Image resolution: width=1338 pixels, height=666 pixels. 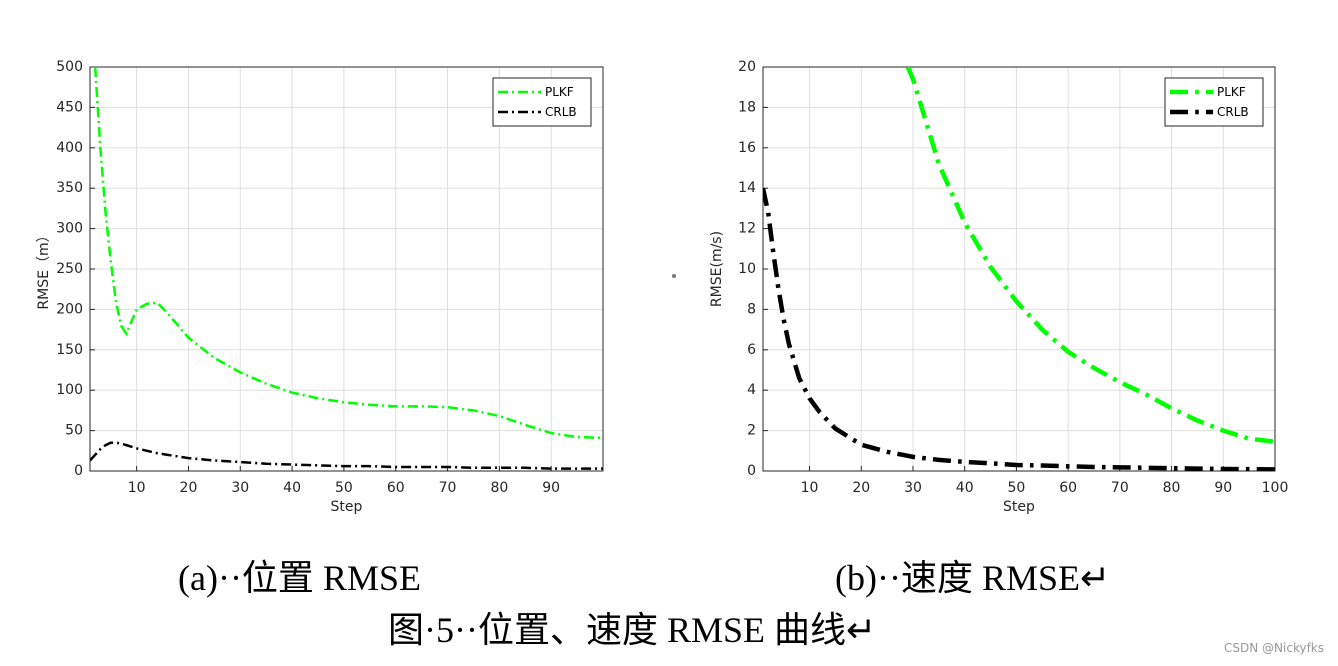 I want to click on y-tick-label: 16, so click(x=747, y=148).